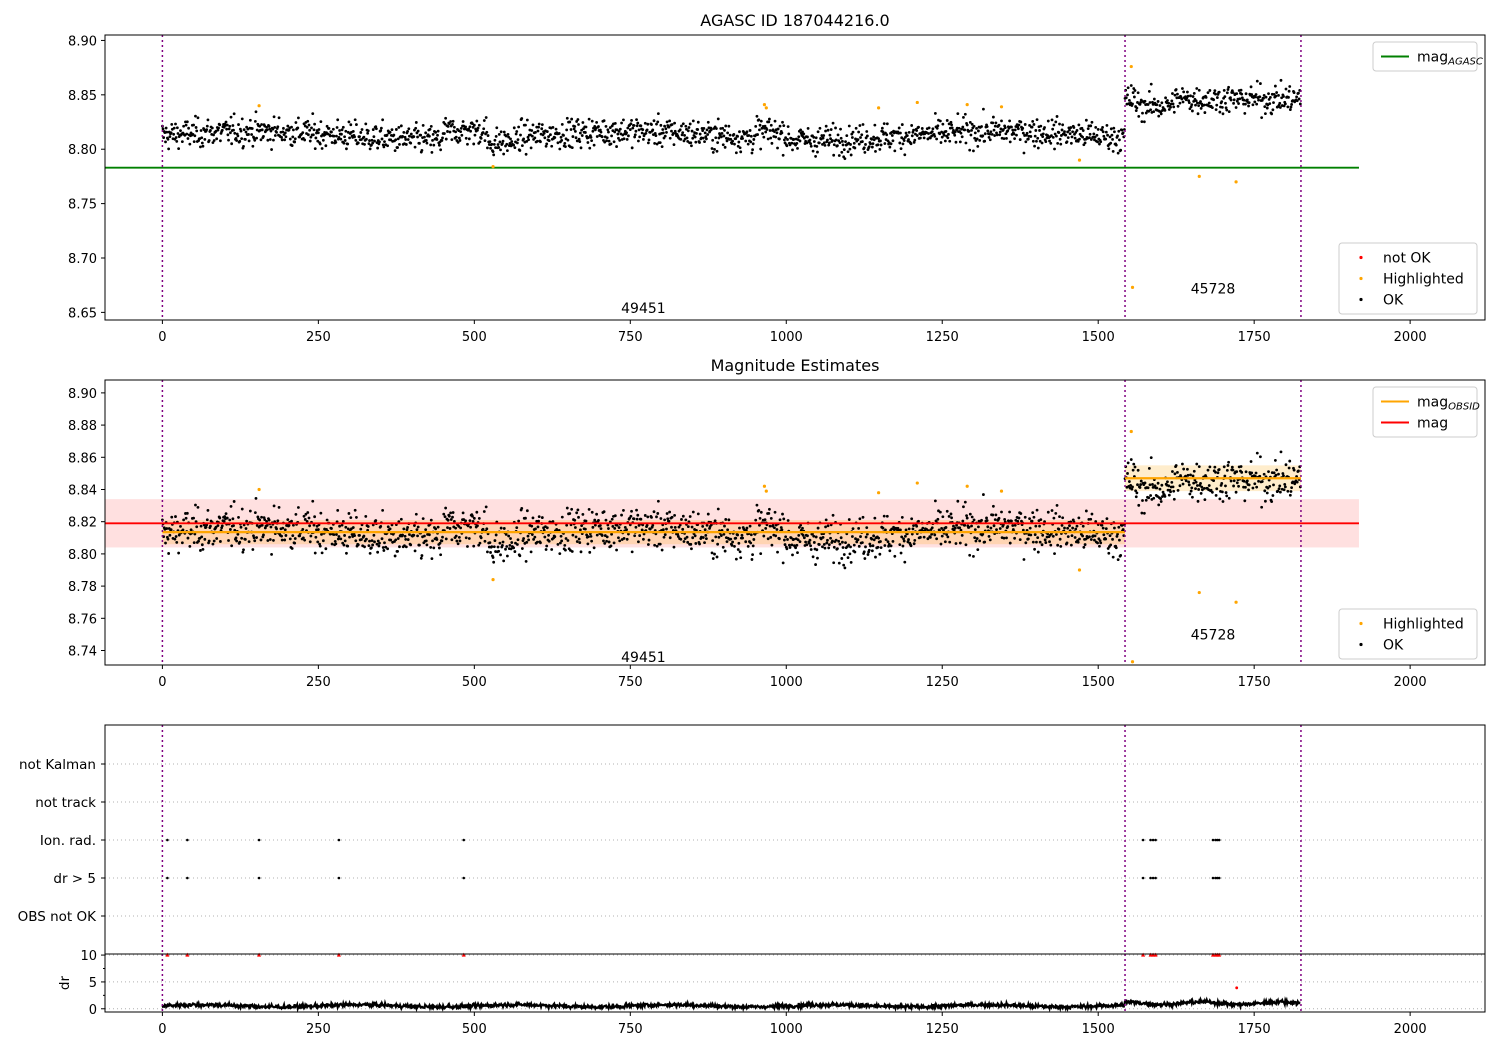  What do you see at coordinates (93, 983) in the screenshot?
I see `y-tick-label: 5` at bounding box center [93, 983].